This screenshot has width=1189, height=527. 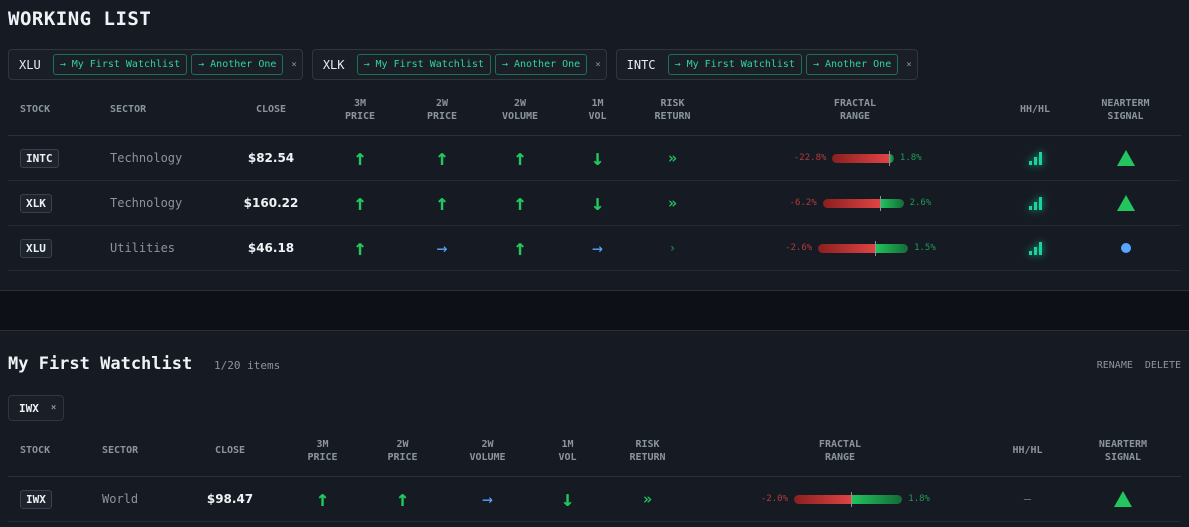 I want to click on sector-cell: World, so click(x=132, y=499).